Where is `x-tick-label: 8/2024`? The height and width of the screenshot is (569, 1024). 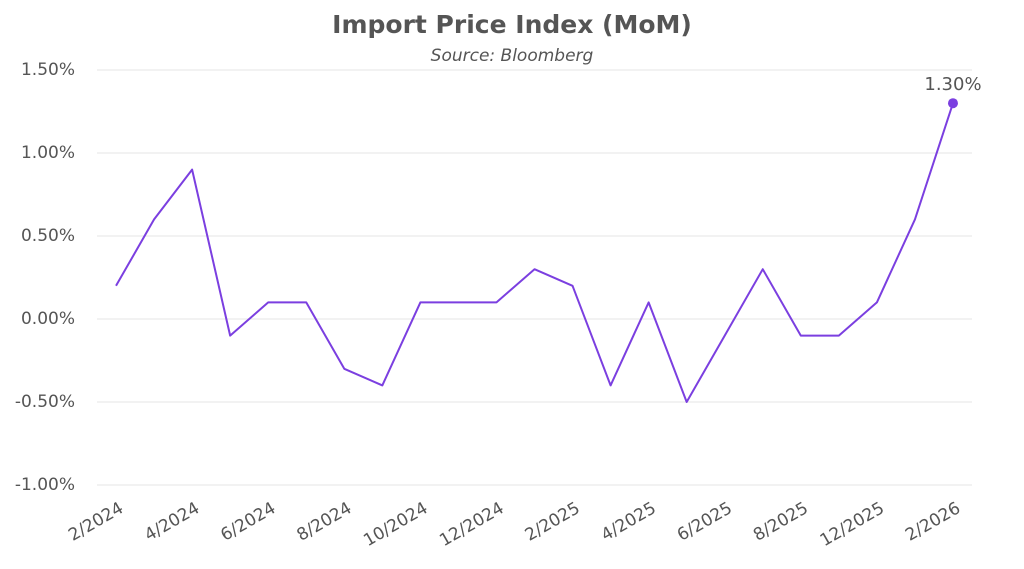
x-tick-label: 8/2024 is located at coordinates (324, 521).